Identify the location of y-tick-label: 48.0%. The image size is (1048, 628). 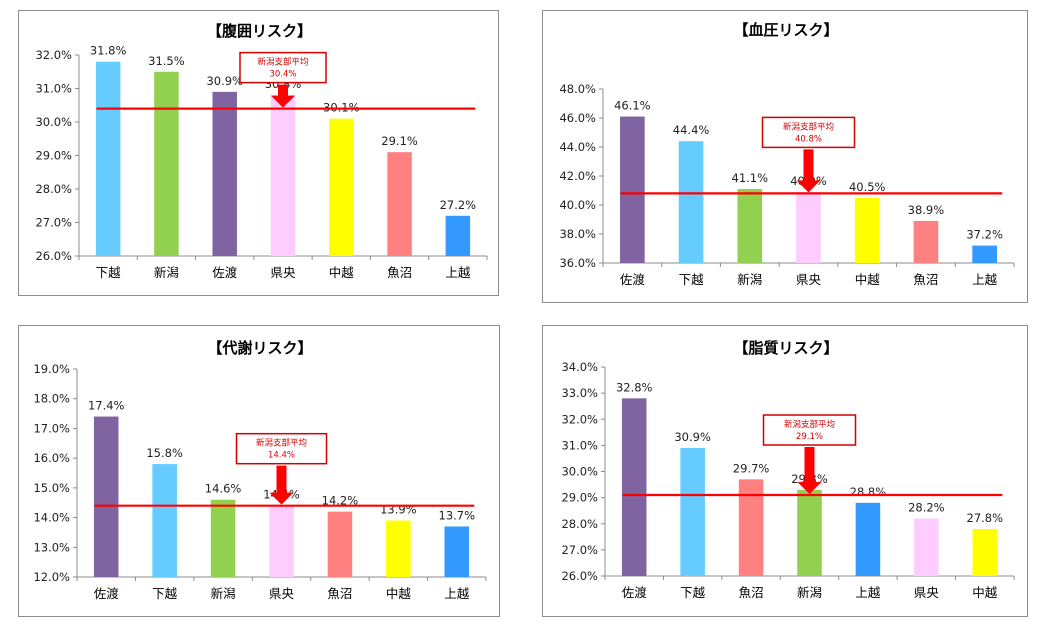
(577, 89).